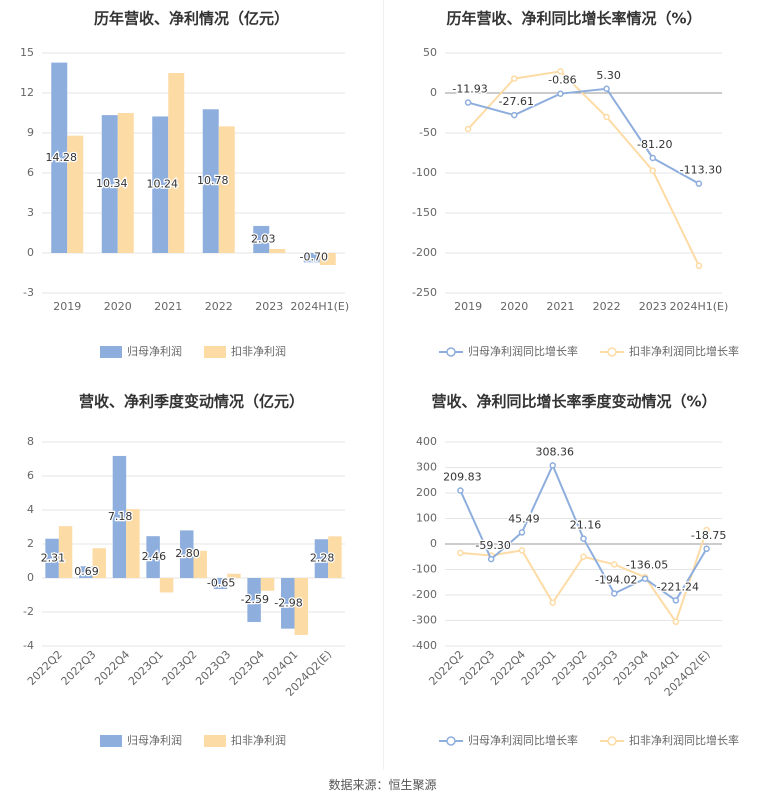 The width and height of the screenshot is (765, 801). I want to click on chart-title: 营收、净利同比增长率季度变动情况（%）, so click(573, 402).